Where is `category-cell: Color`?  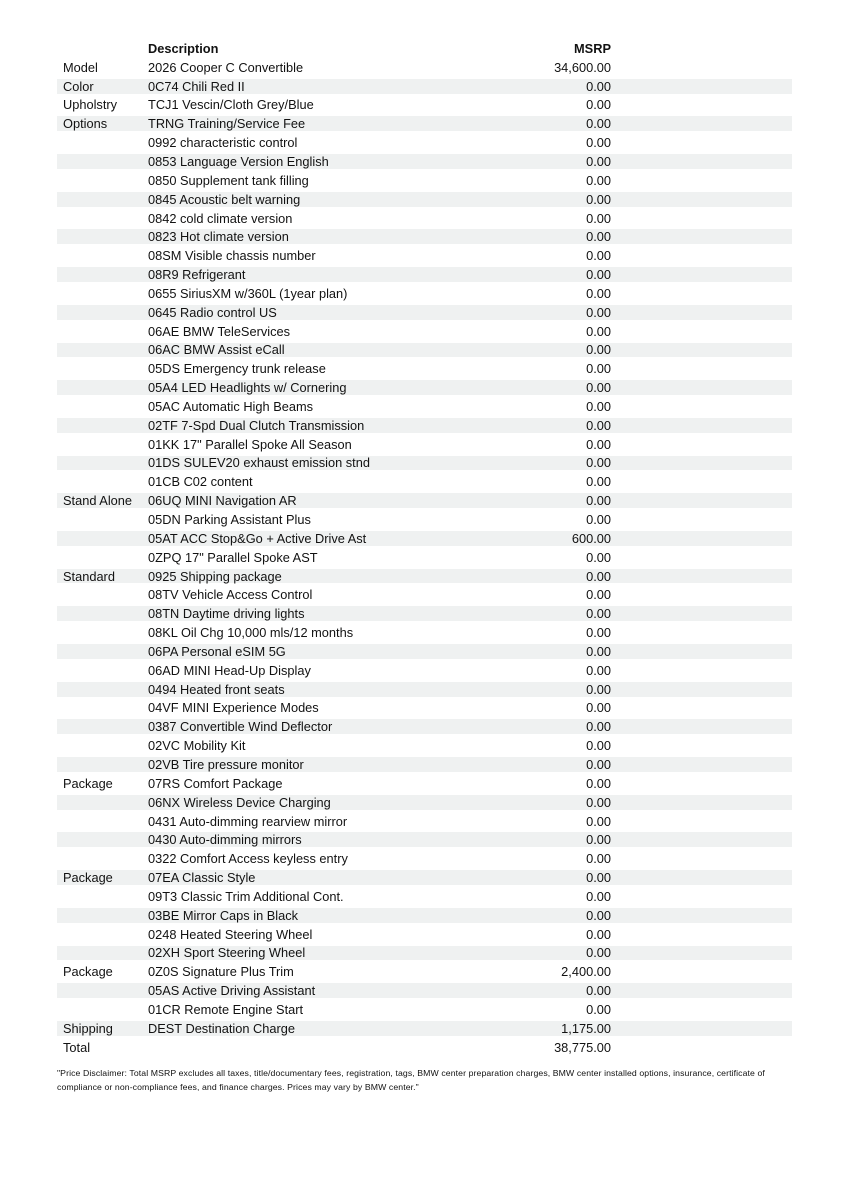
category-cell: Color is located at coordinates (78, 86).